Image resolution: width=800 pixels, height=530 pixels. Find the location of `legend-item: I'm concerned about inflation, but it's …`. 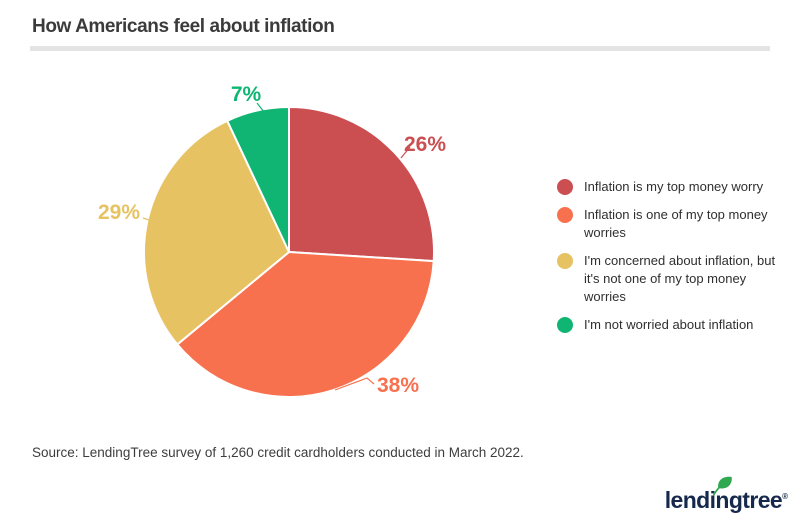

legend-item: I'm concerned about inflation, but it's … is located at coordinates (676, 279).